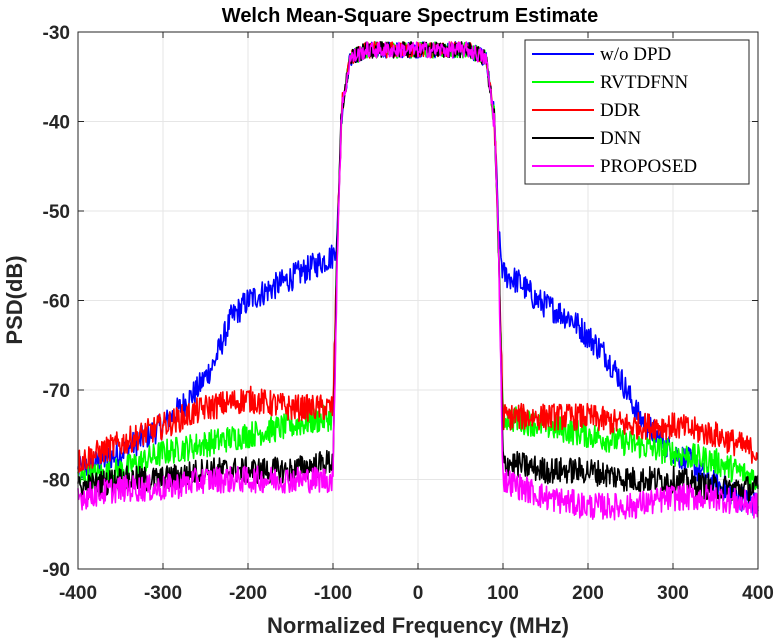 This screenshot has width=781, height=641. I want to click on y-axis-label: PSD(dB), so click(14, 299).